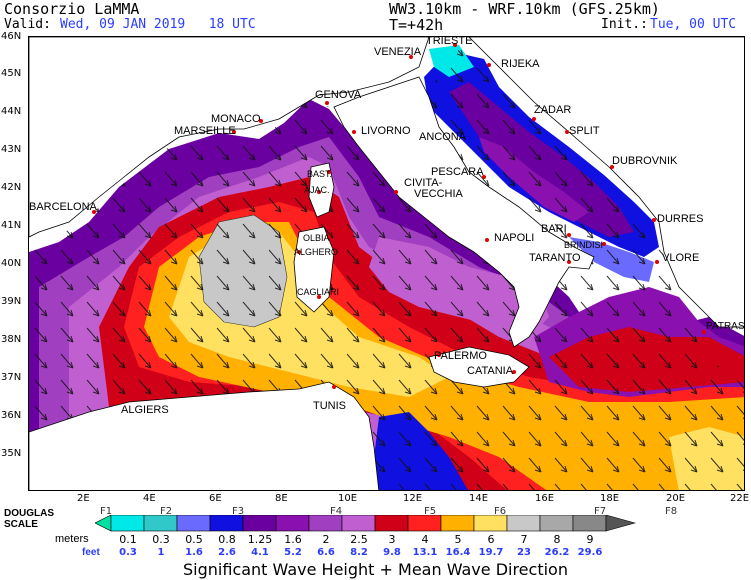  What do you see at coordinates (72, 539) in the screenshot?
I see `meters-label: meters` at bounding box center [72, 539].